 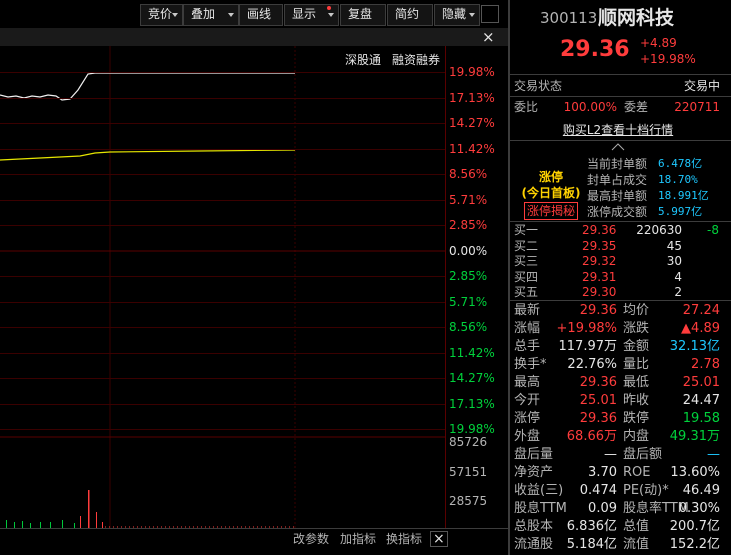 I want to click on price: 29.36, so click(x=595, y=49).